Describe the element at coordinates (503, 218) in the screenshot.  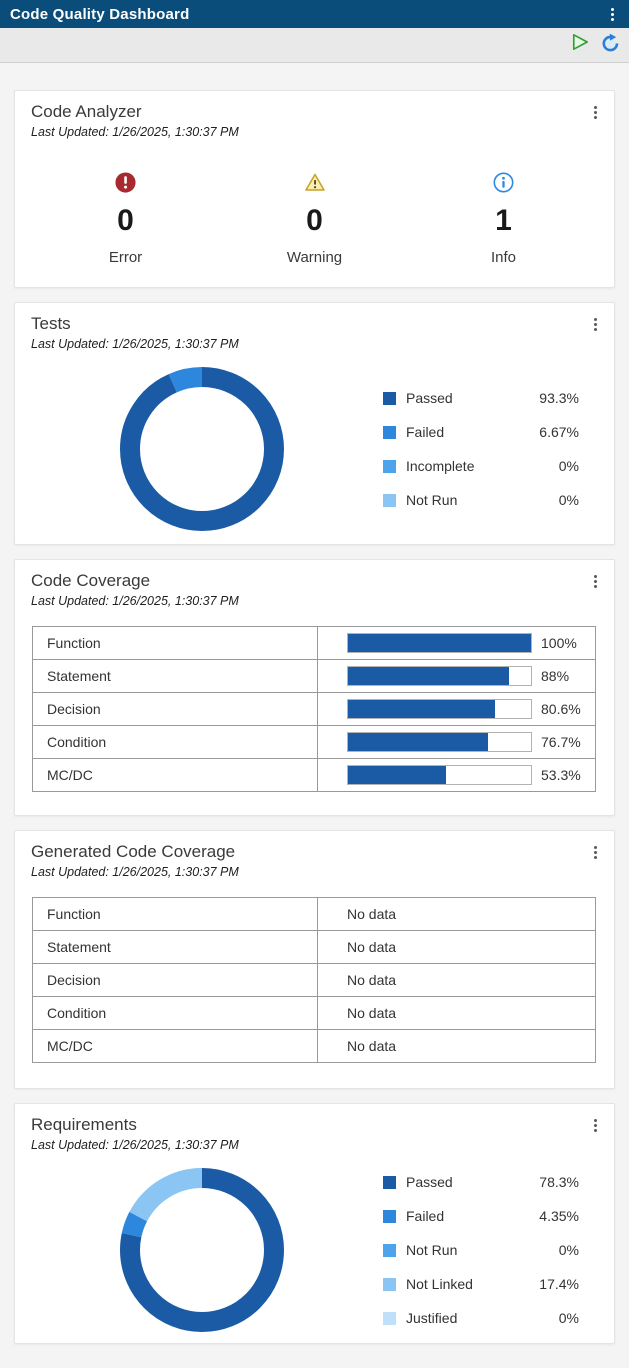
I see `stat-info: 1 Info` at that location.